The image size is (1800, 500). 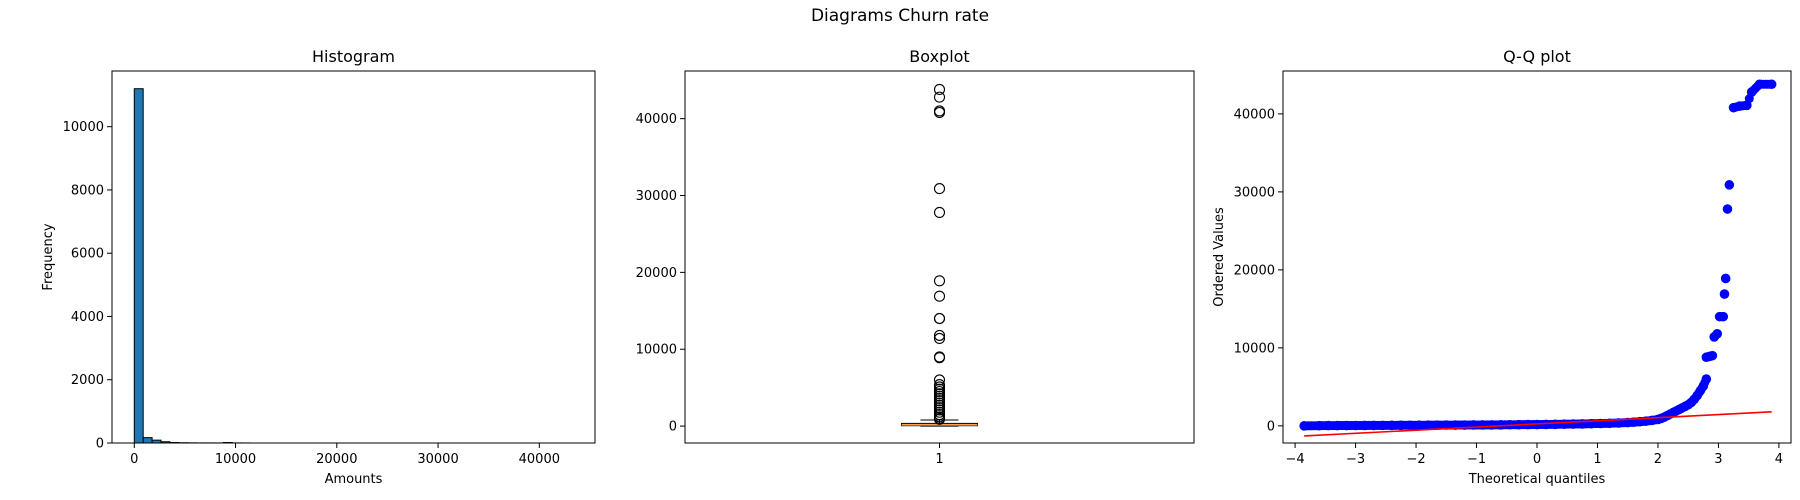 What do you see at coordinates (353, 56) in the screenshot?
I see `axes-title: Histogram` at bounding box center [353, 56].